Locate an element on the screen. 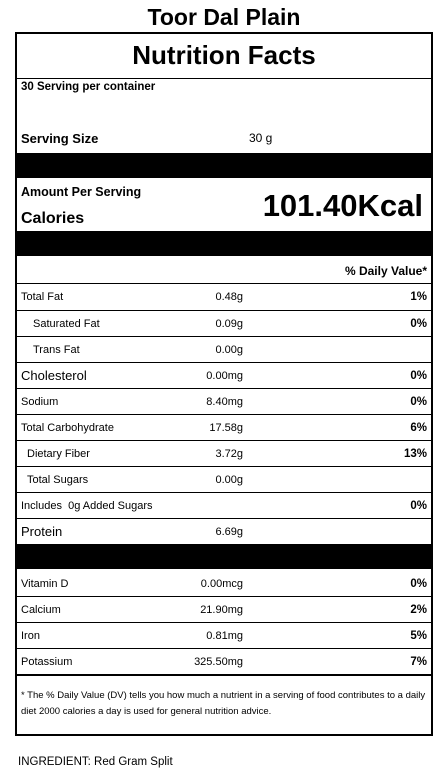 This screenshot has width=448, height=783. calories-value: 101.40Kcal is located at coordinates (342, 205).